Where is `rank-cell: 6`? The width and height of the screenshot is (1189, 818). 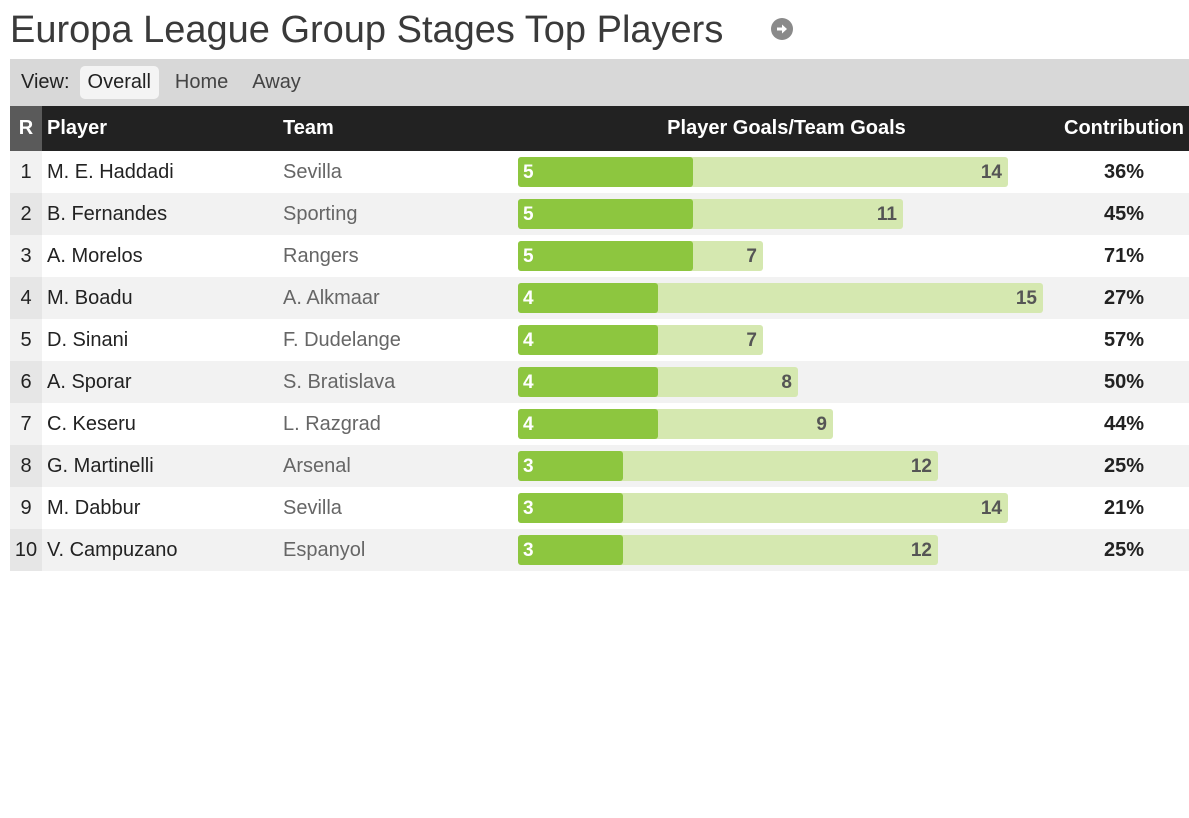
rank-cell: 6 is located at coordinates (26, 382).